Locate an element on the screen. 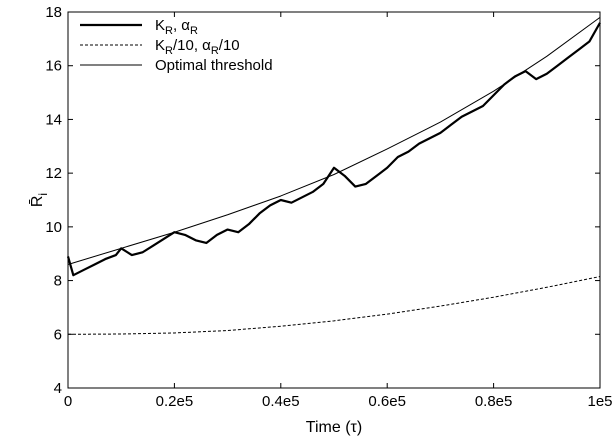  y-axis-label-sub: i is located at coordinates (43, 194).